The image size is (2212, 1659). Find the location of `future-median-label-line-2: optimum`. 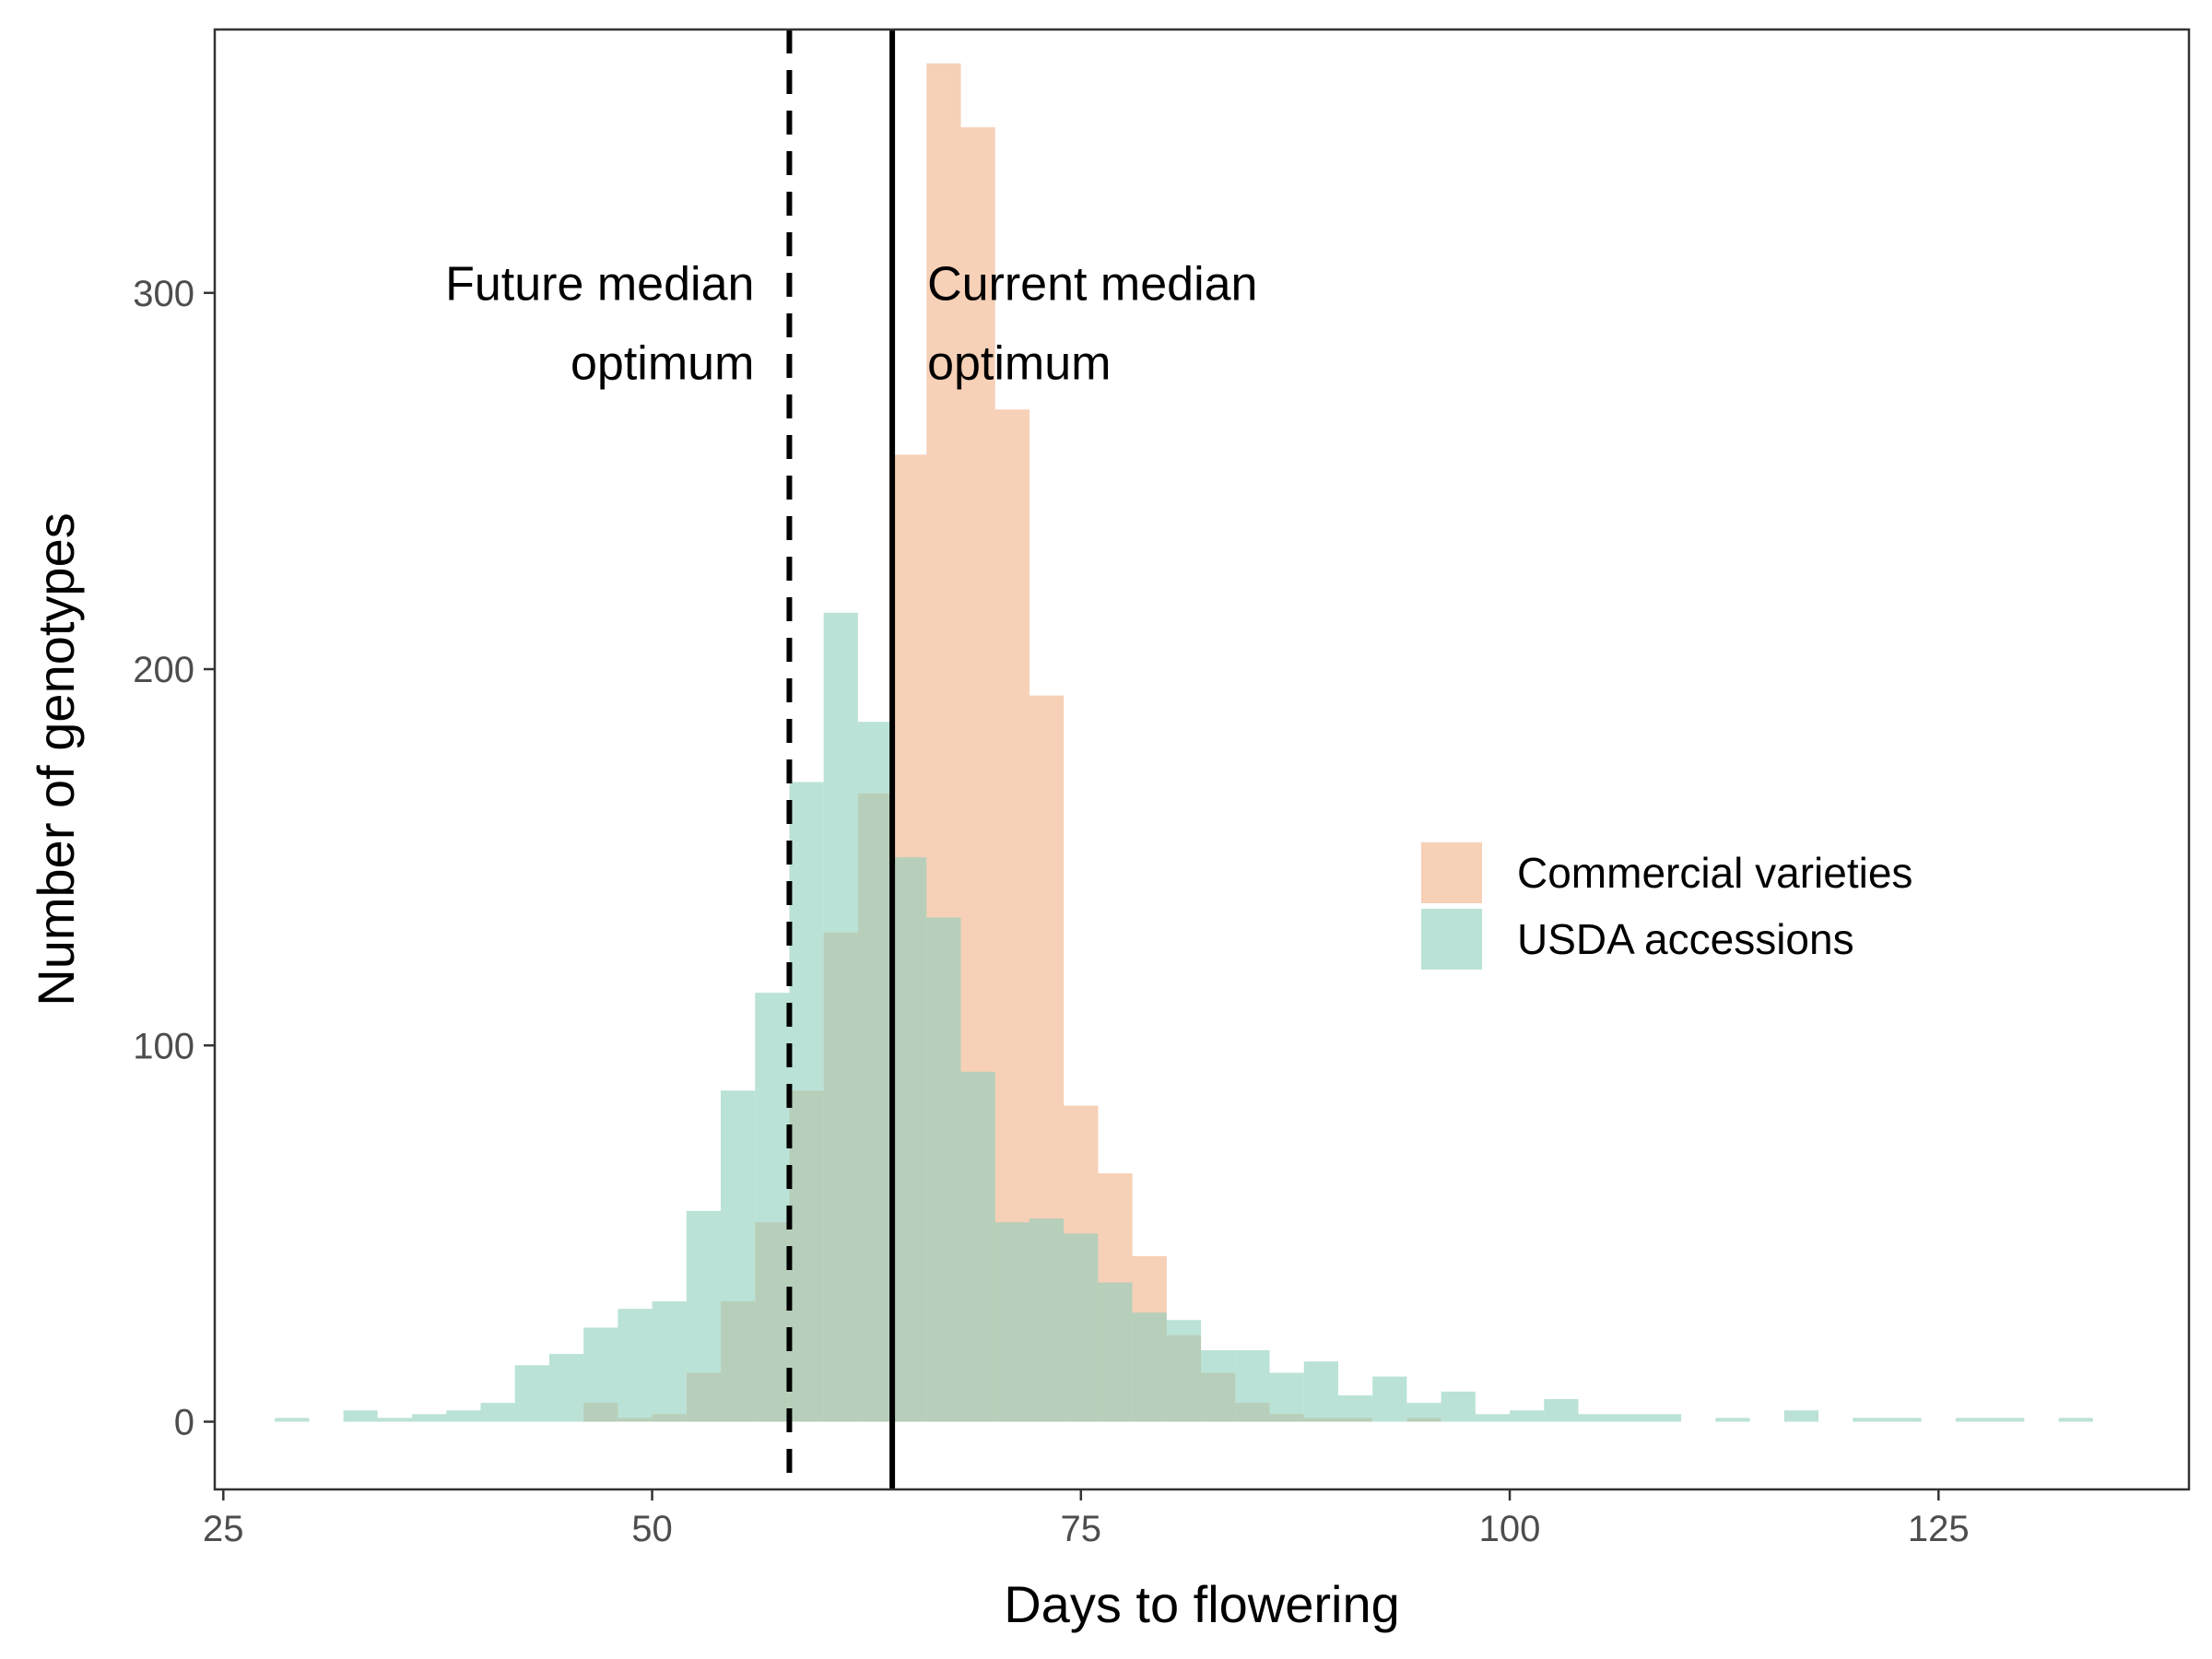

future-median-label-line-2: optimum is located at coordinates (662, 363).